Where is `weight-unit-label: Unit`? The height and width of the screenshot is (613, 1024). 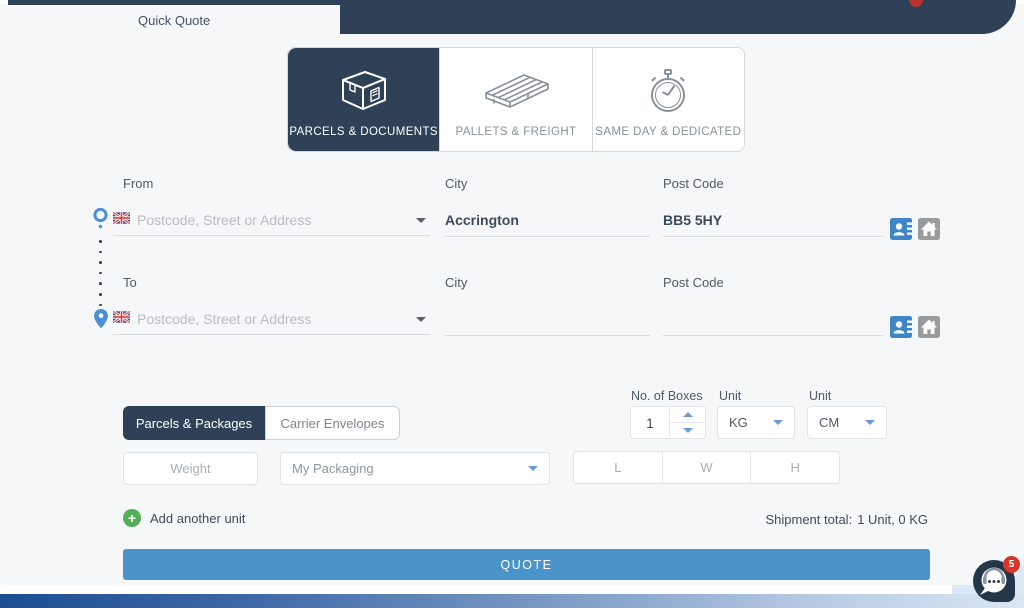 weight-unit-label: Unit is located at coordinates (730, 396).